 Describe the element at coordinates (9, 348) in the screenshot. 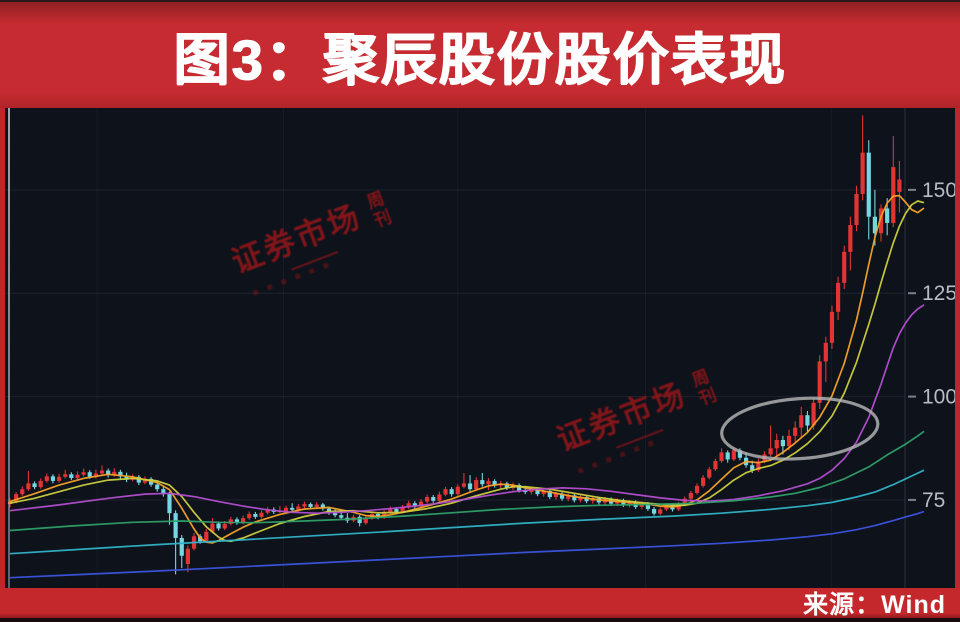

I see `chart-left-edge-line` at that location.